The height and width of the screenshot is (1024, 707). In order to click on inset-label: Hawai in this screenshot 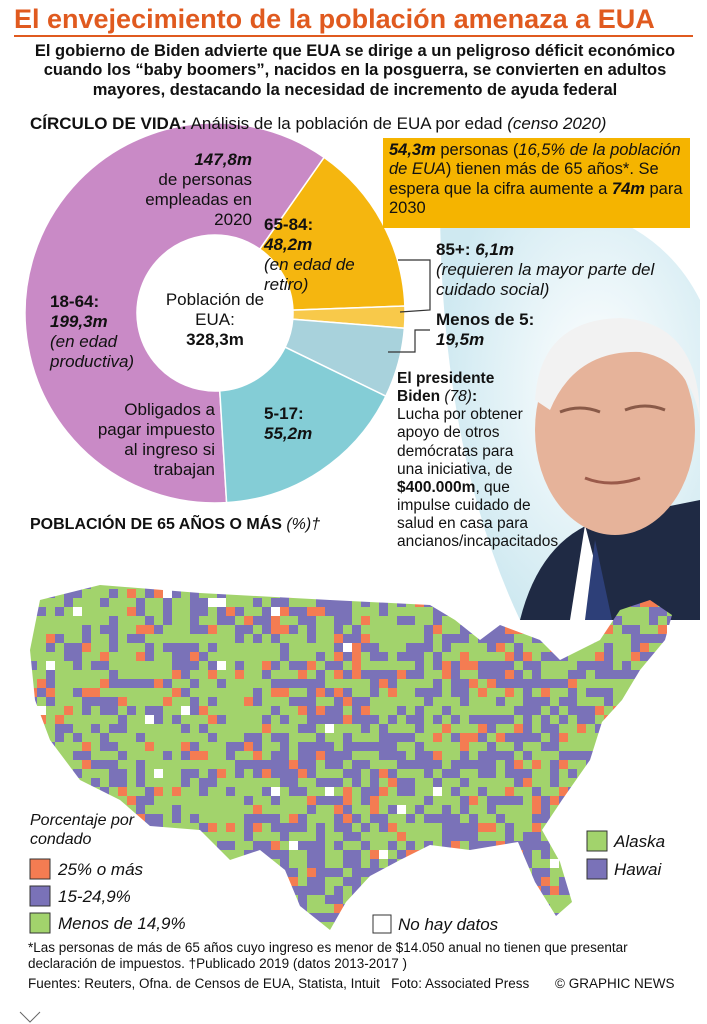, I will do `click(638, 869)`.